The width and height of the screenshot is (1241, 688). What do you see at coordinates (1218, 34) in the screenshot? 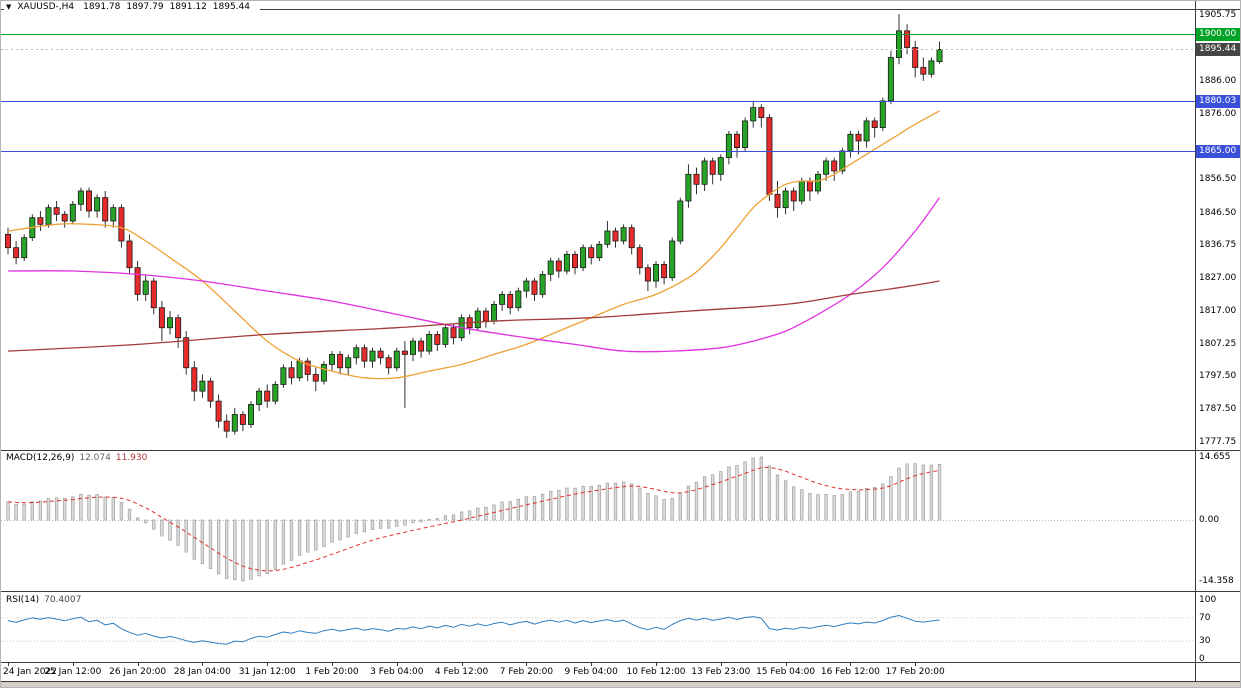
I see `resistance-level-badge: 1900.00` at bounding box center [1218, 34].